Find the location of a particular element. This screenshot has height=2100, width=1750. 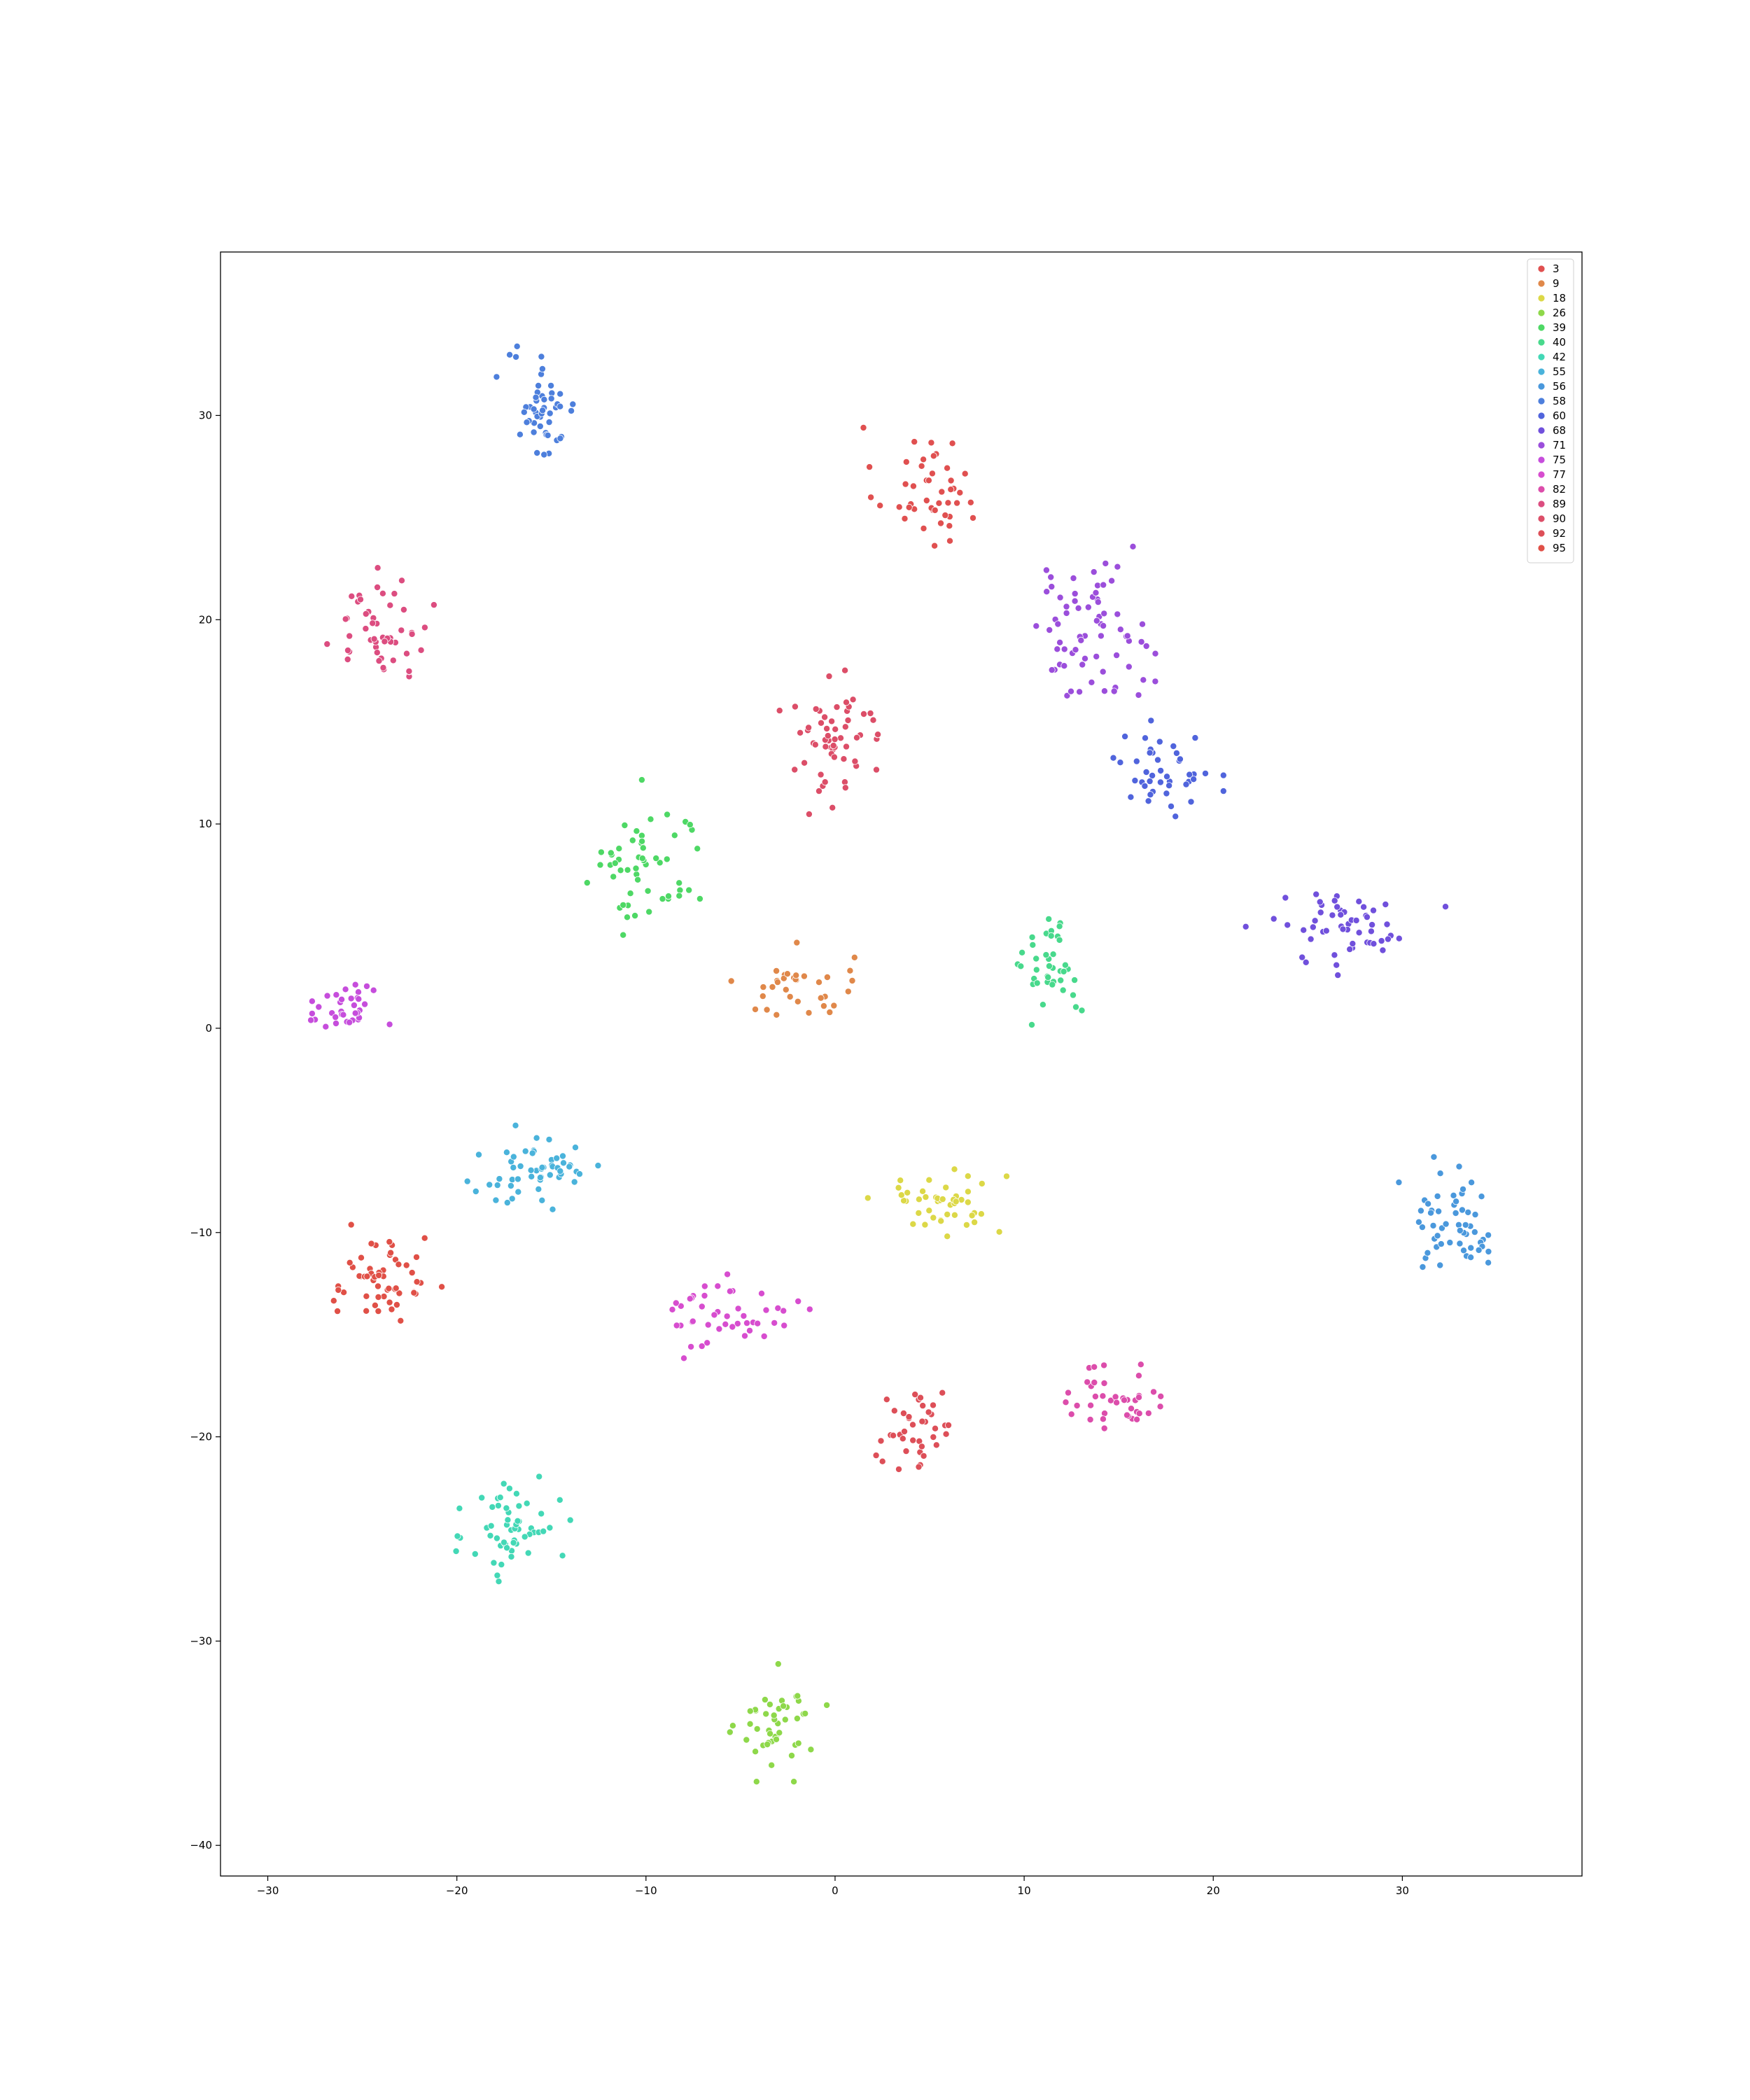

x-tick-label: −30 is located at coordinates (268, 1890).